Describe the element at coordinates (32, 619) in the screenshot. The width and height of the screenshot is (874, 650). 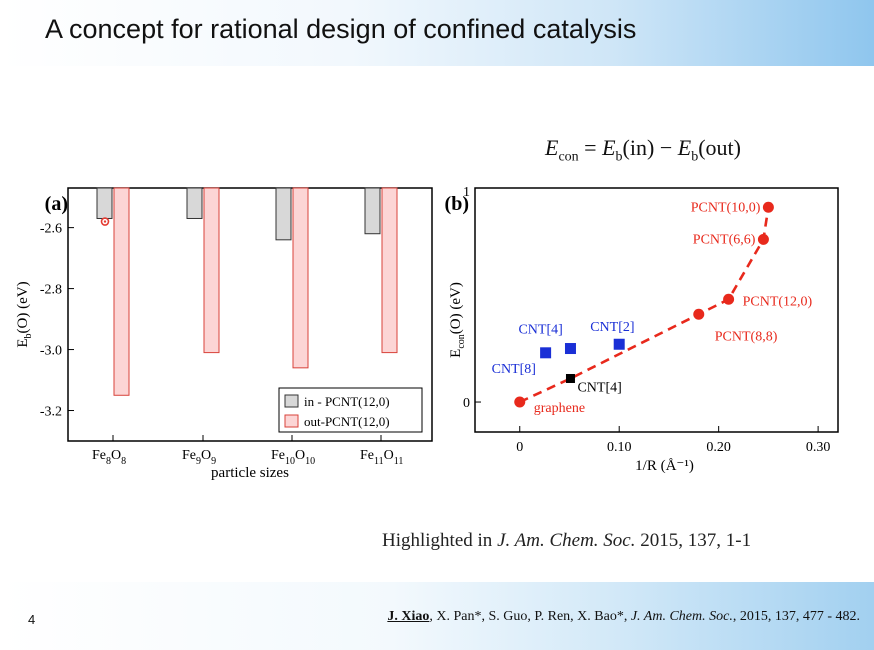
I see `page-number: 4` at that location.